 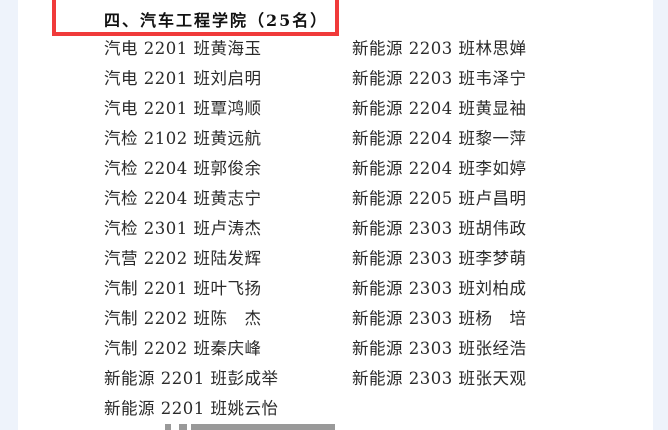 I want to click on student-entry: 新能源 2205 班卢昌明, so click(x=439, y=198).